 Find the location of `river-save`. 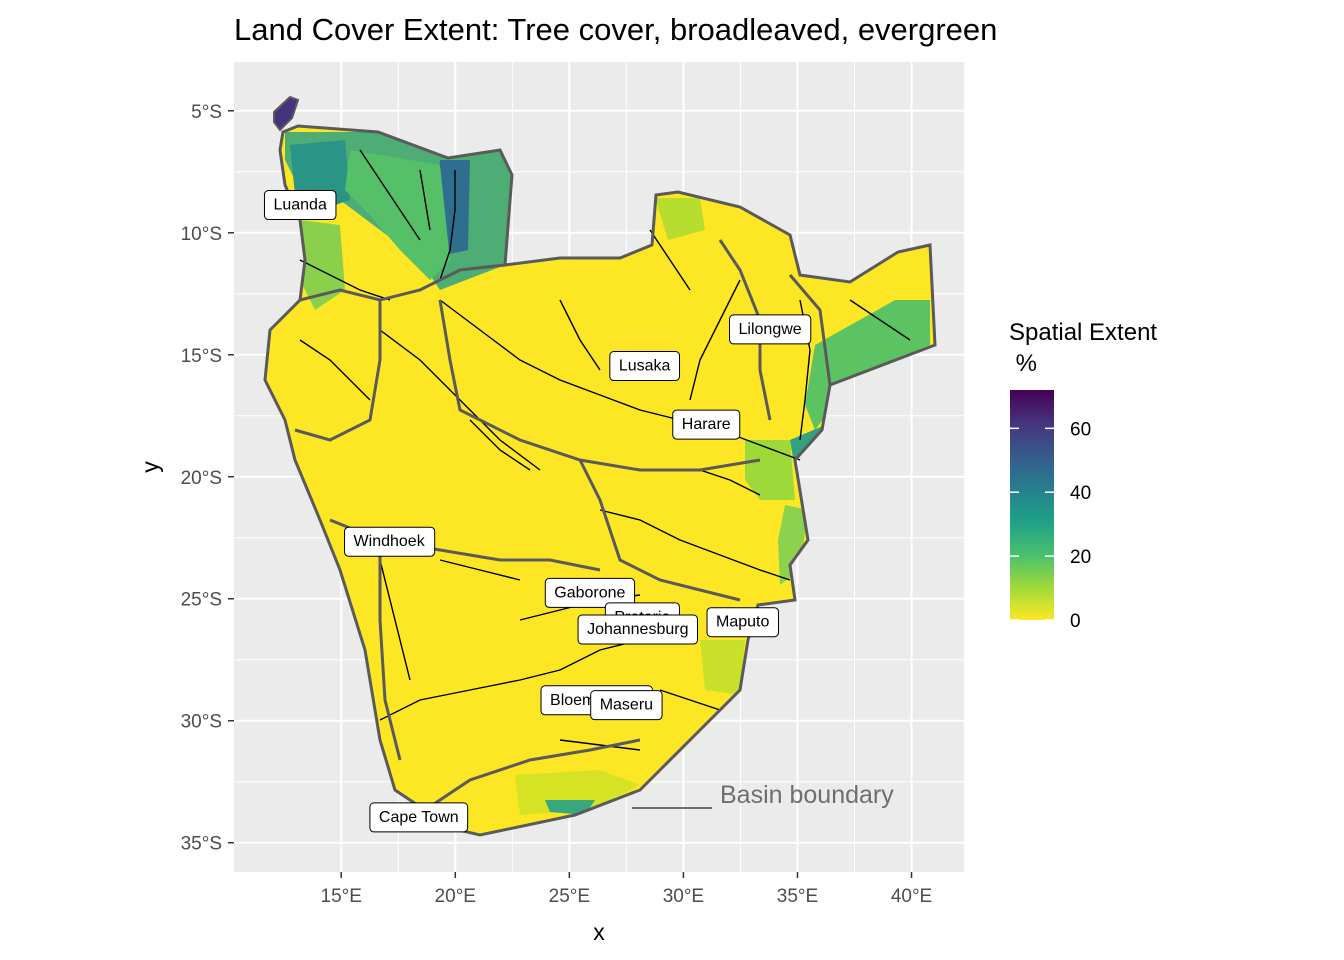

river-save is located at coordinates (730, 482).